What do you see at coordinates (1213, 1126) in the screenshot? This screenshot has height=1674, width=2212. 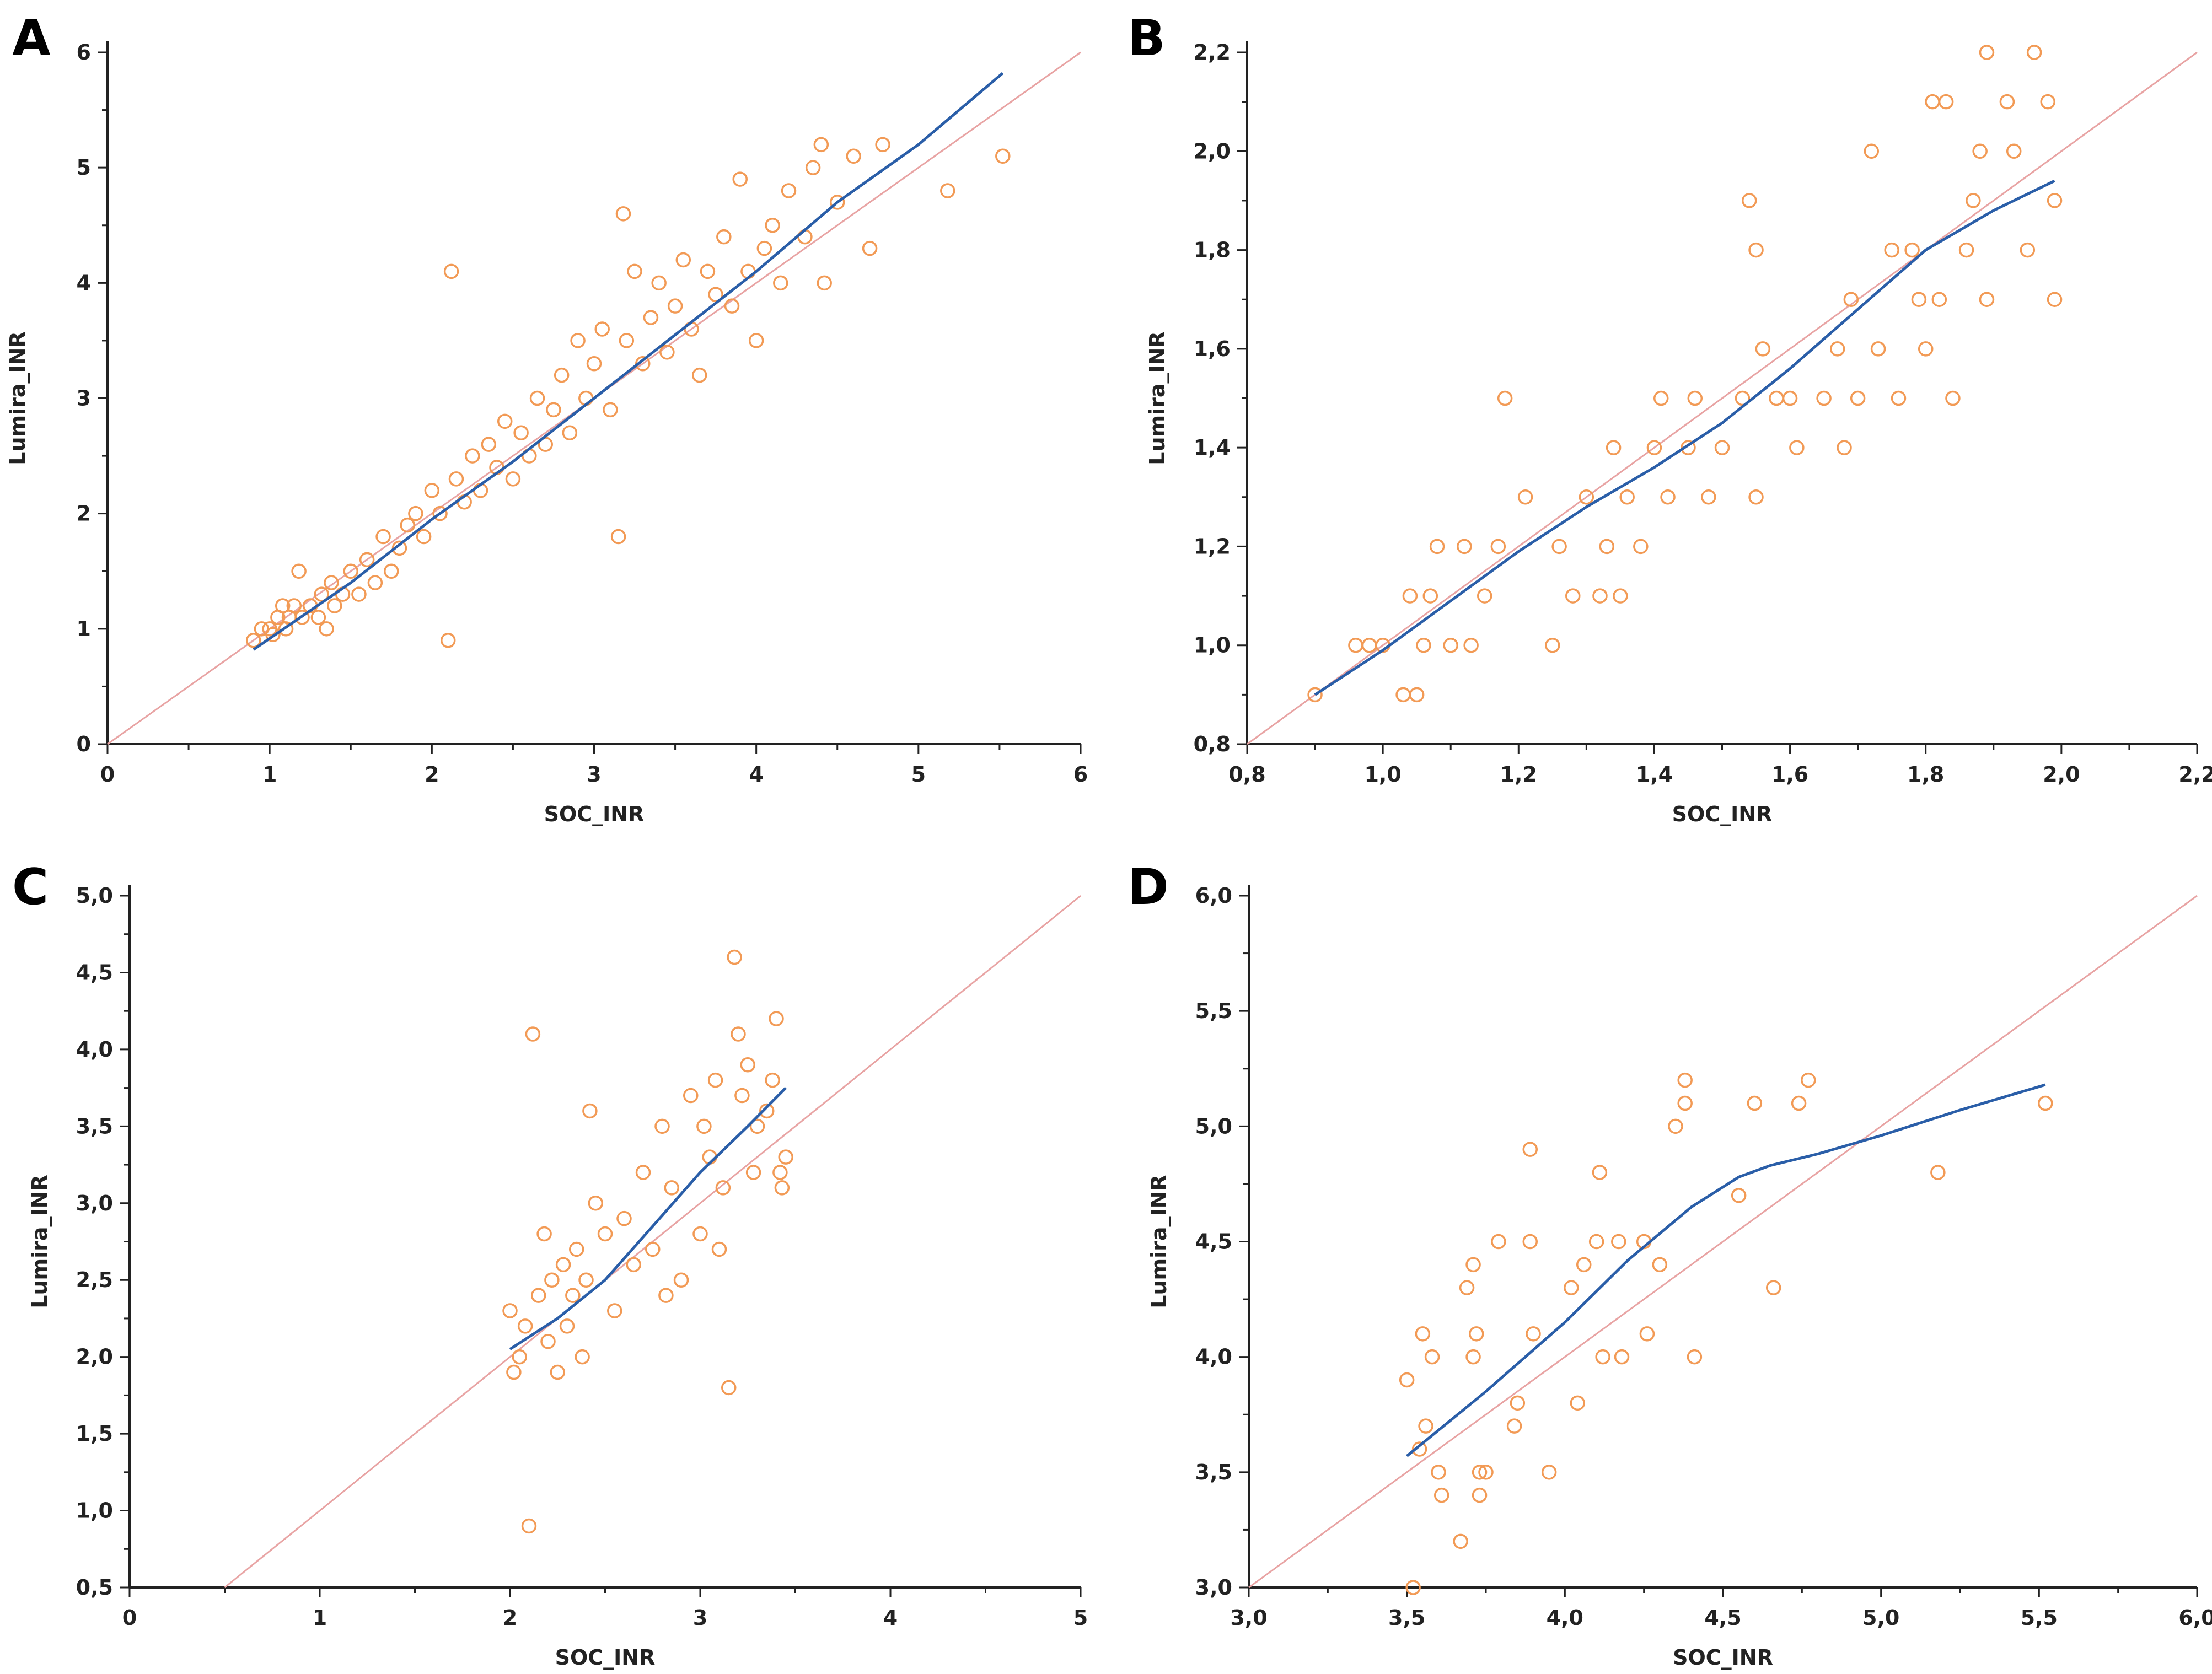 I see `panel-d-y-tick-label: 5,0` at bounding box center [1213, 1126].